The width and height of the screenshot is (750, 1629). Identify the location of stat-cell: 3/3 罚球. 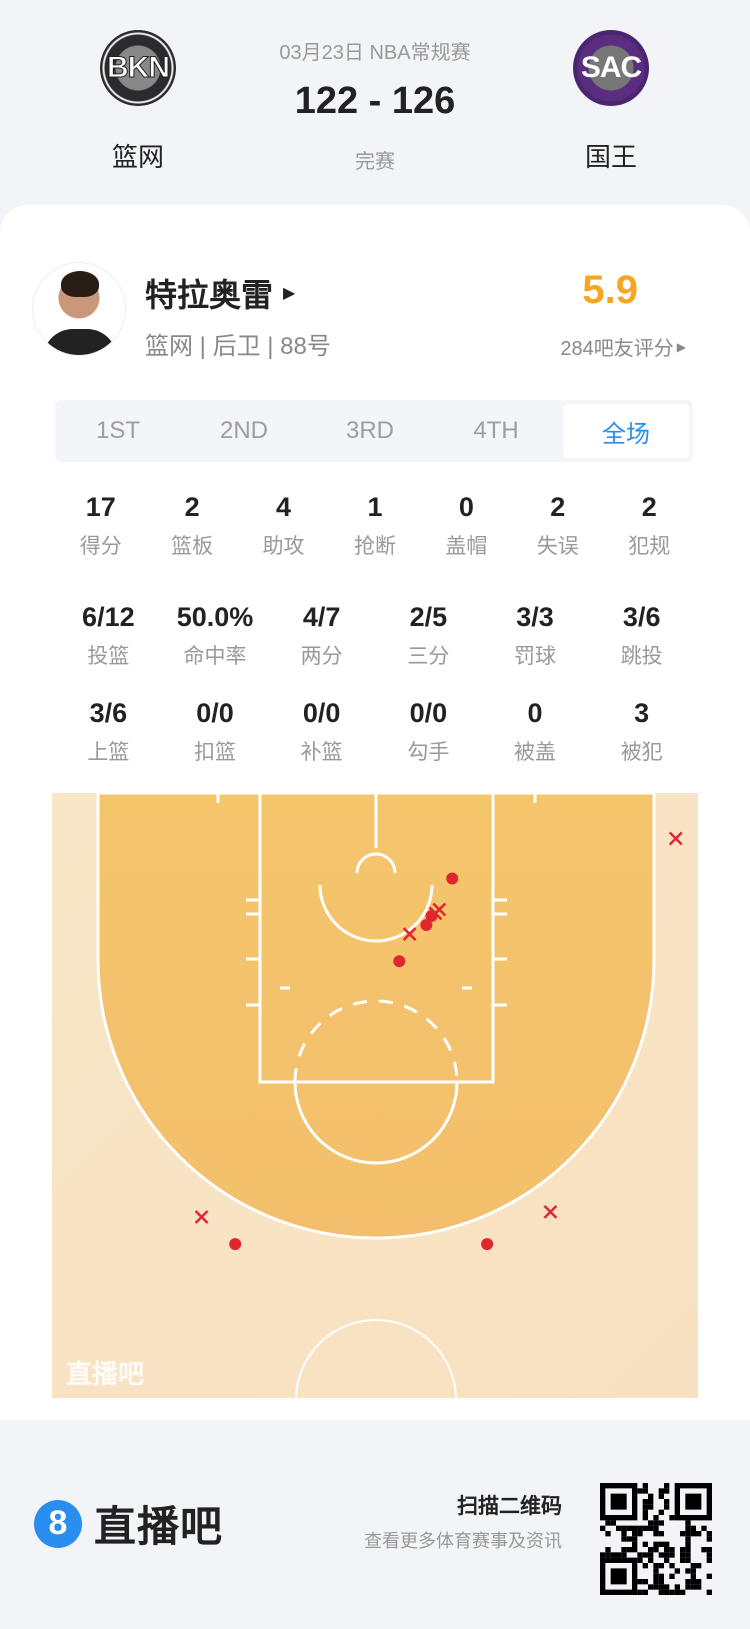
(535, 636).